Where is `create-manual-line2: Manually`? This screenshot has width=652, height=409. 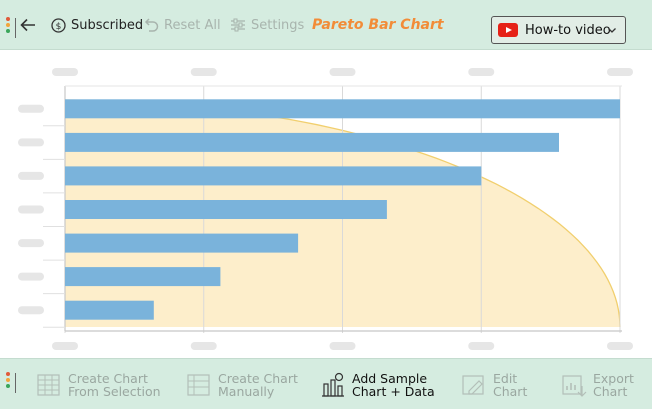
create-manual-line2: Manually is located at coordinates (246, 391).